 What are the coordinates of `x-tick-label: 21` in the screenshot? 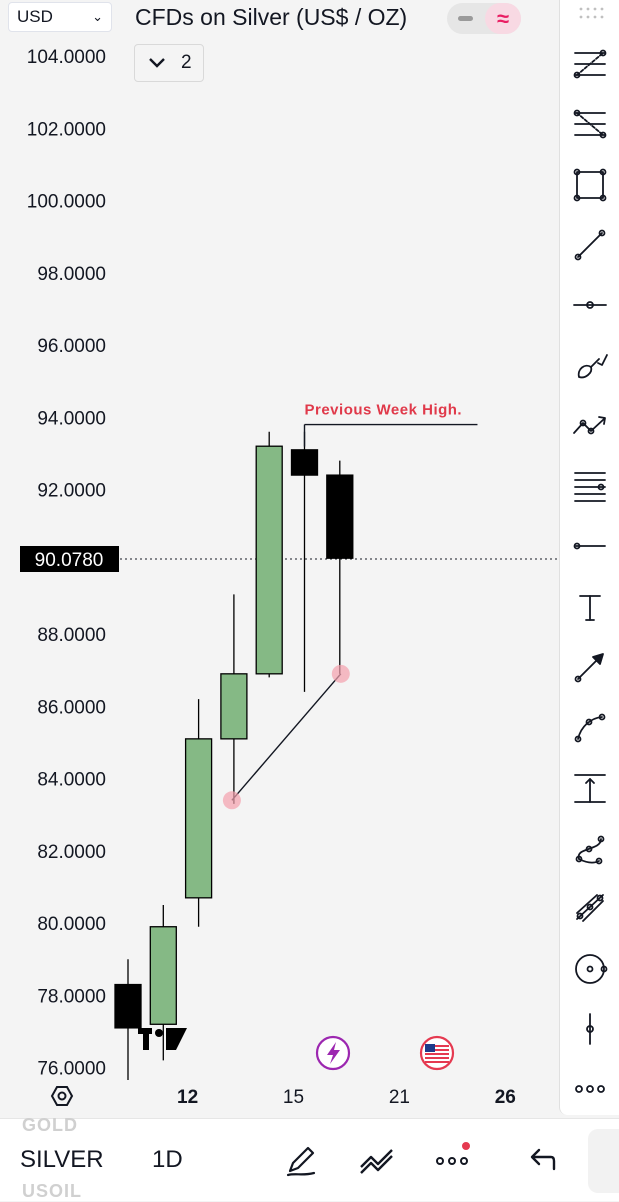 It's located at (399, 1097).